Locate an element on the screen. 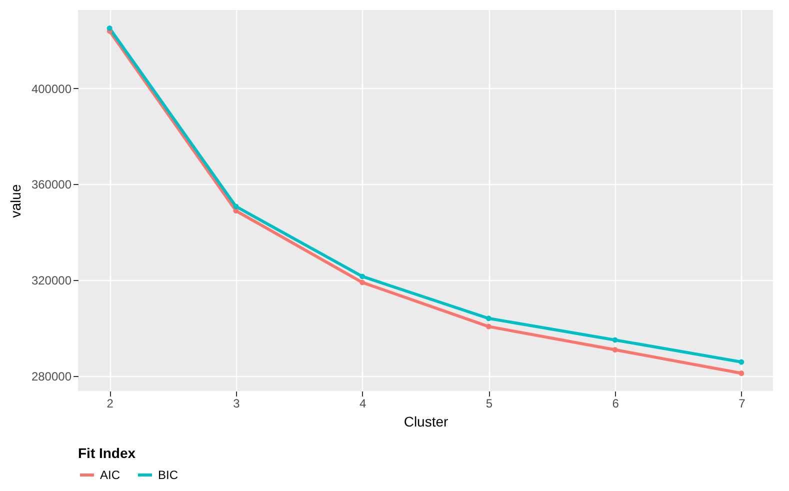 This screenshot has height=491, width=789. y-tick-label: 280000 is located at coordinates (51, 376).